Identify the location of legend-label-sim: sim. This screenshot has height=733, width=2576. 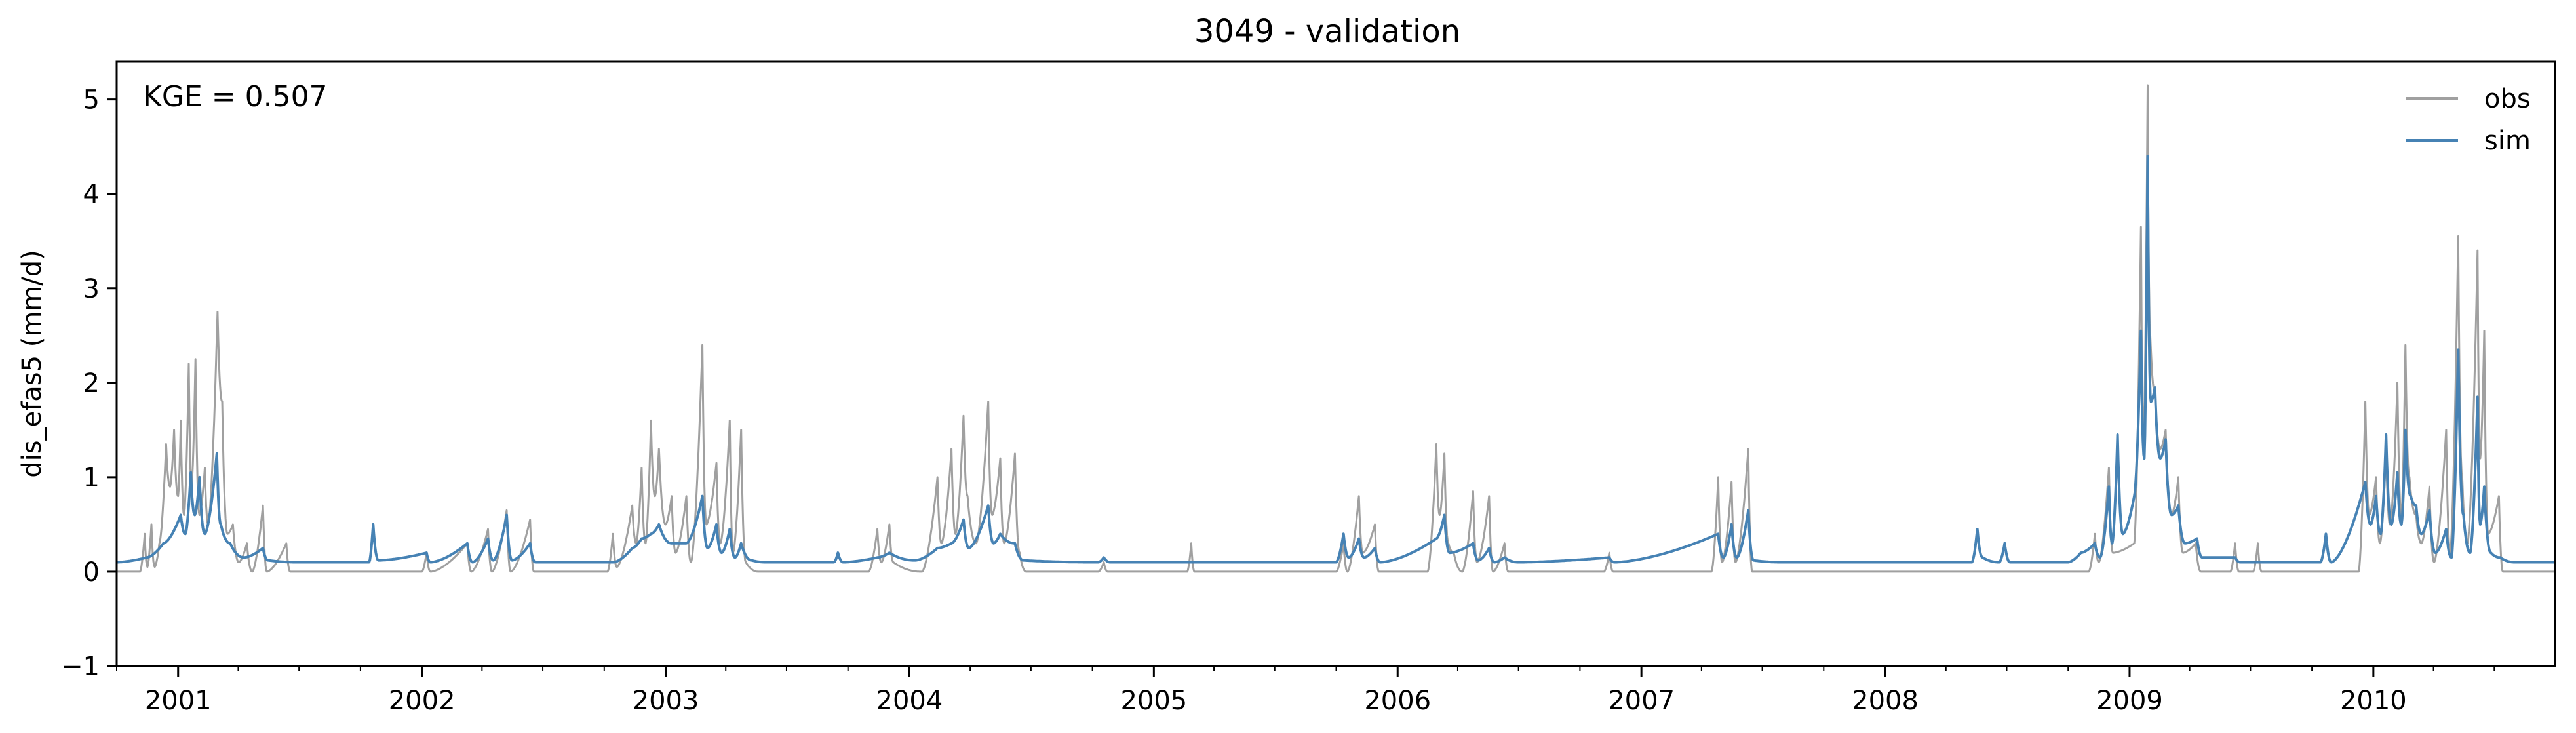
(2507, 141).